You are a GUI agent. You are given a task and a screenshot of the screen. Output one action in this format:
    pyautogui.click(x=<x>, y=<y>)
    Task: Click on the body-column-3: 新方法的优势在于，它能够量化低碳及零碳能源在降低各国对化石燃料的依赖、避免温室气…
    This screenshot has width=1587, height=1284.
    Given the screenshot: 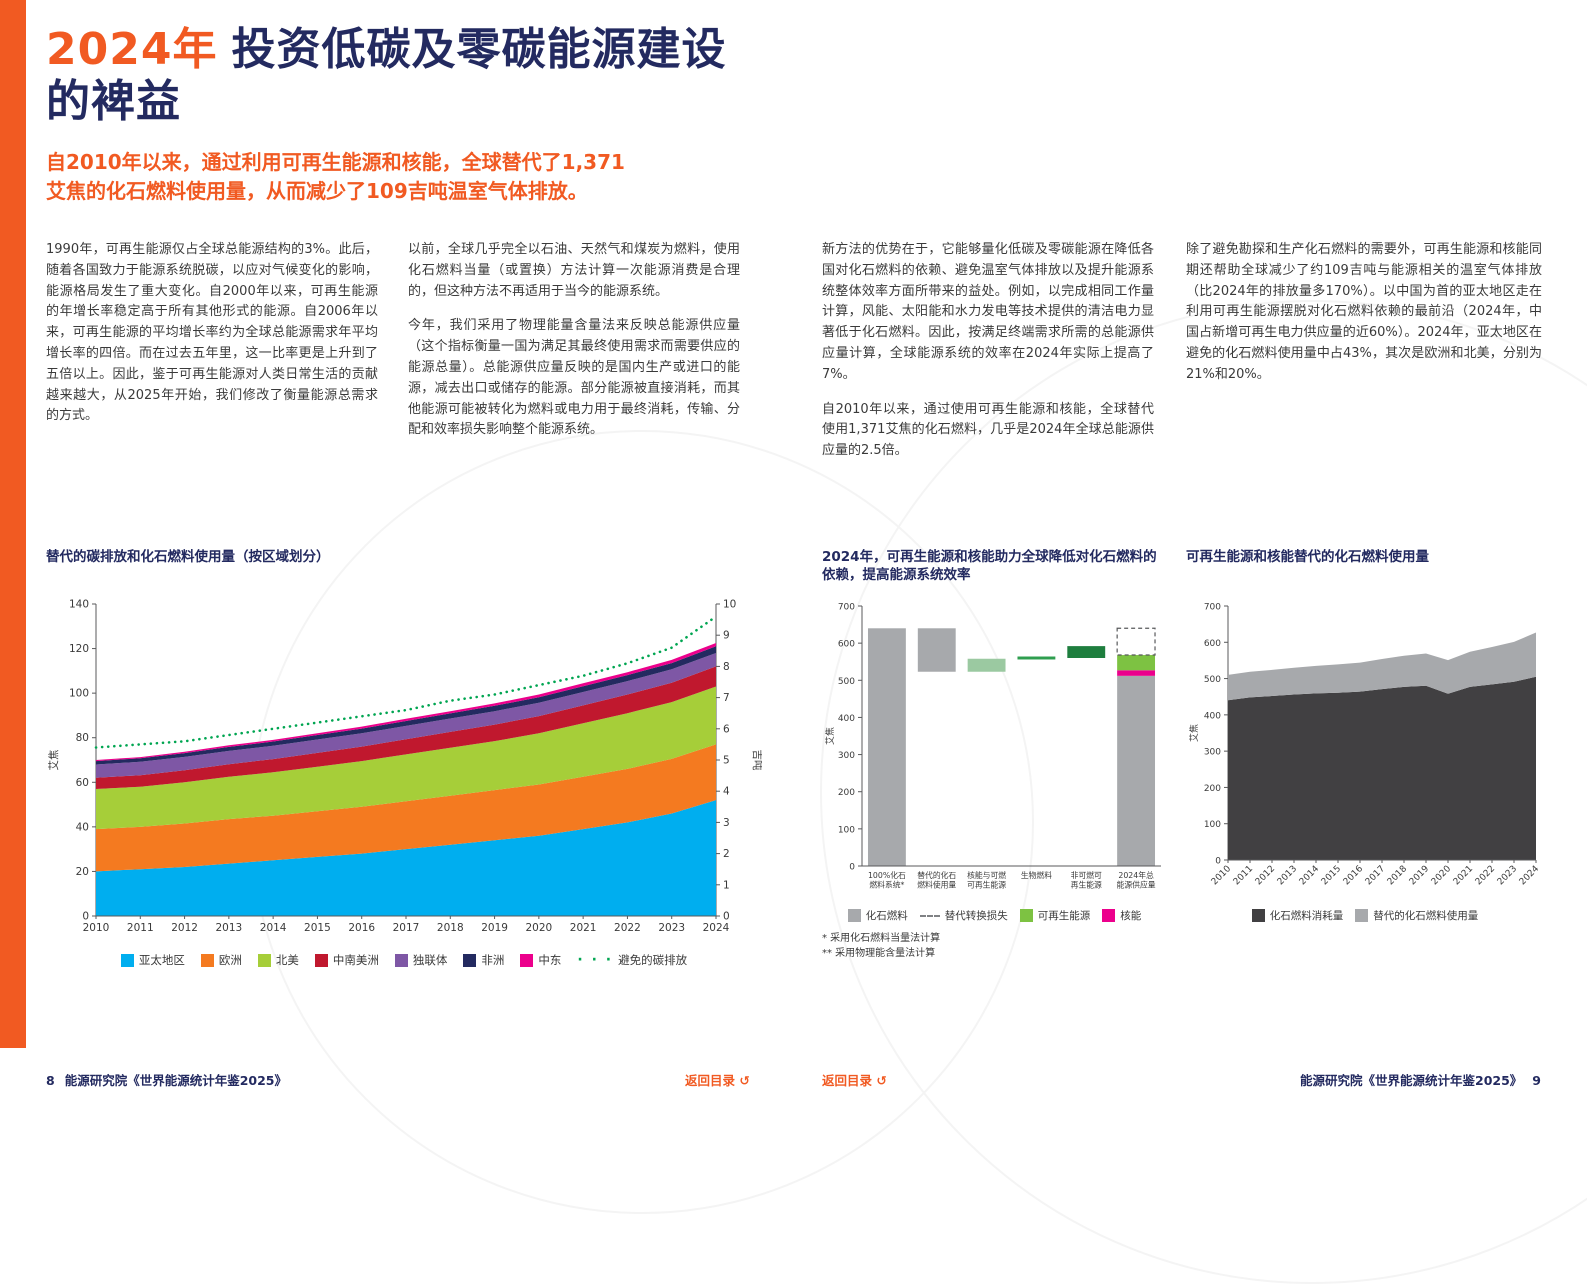 What is the action you would take?
    pyautogui.click(x=988, y=358)
    